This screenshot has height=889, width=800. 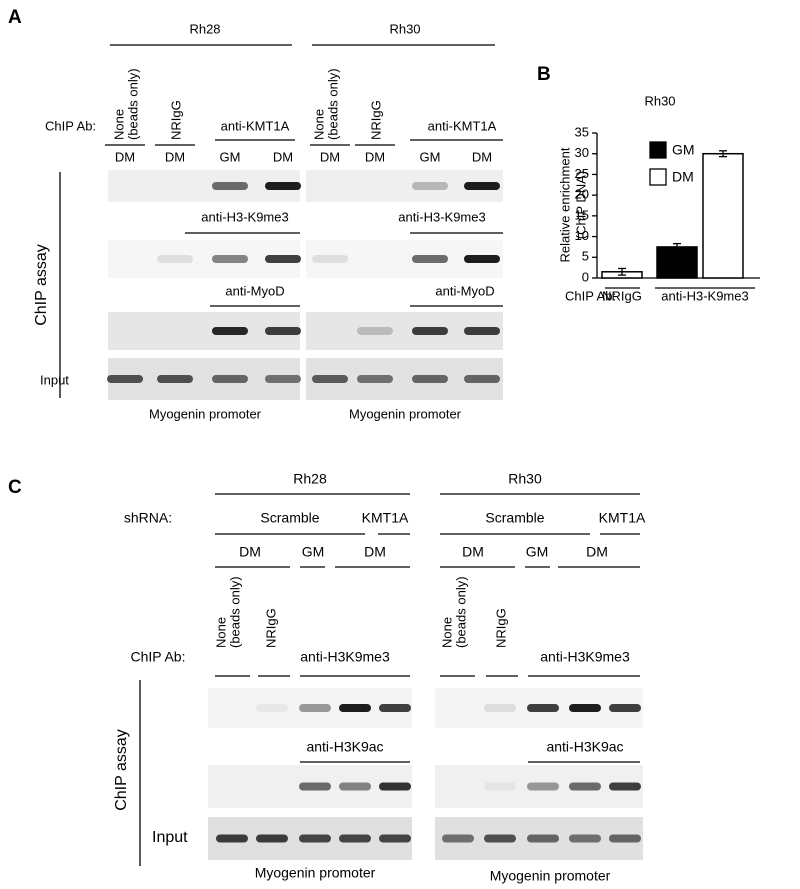 I want to click on panel-letter: C, so click(x=15, y=487).